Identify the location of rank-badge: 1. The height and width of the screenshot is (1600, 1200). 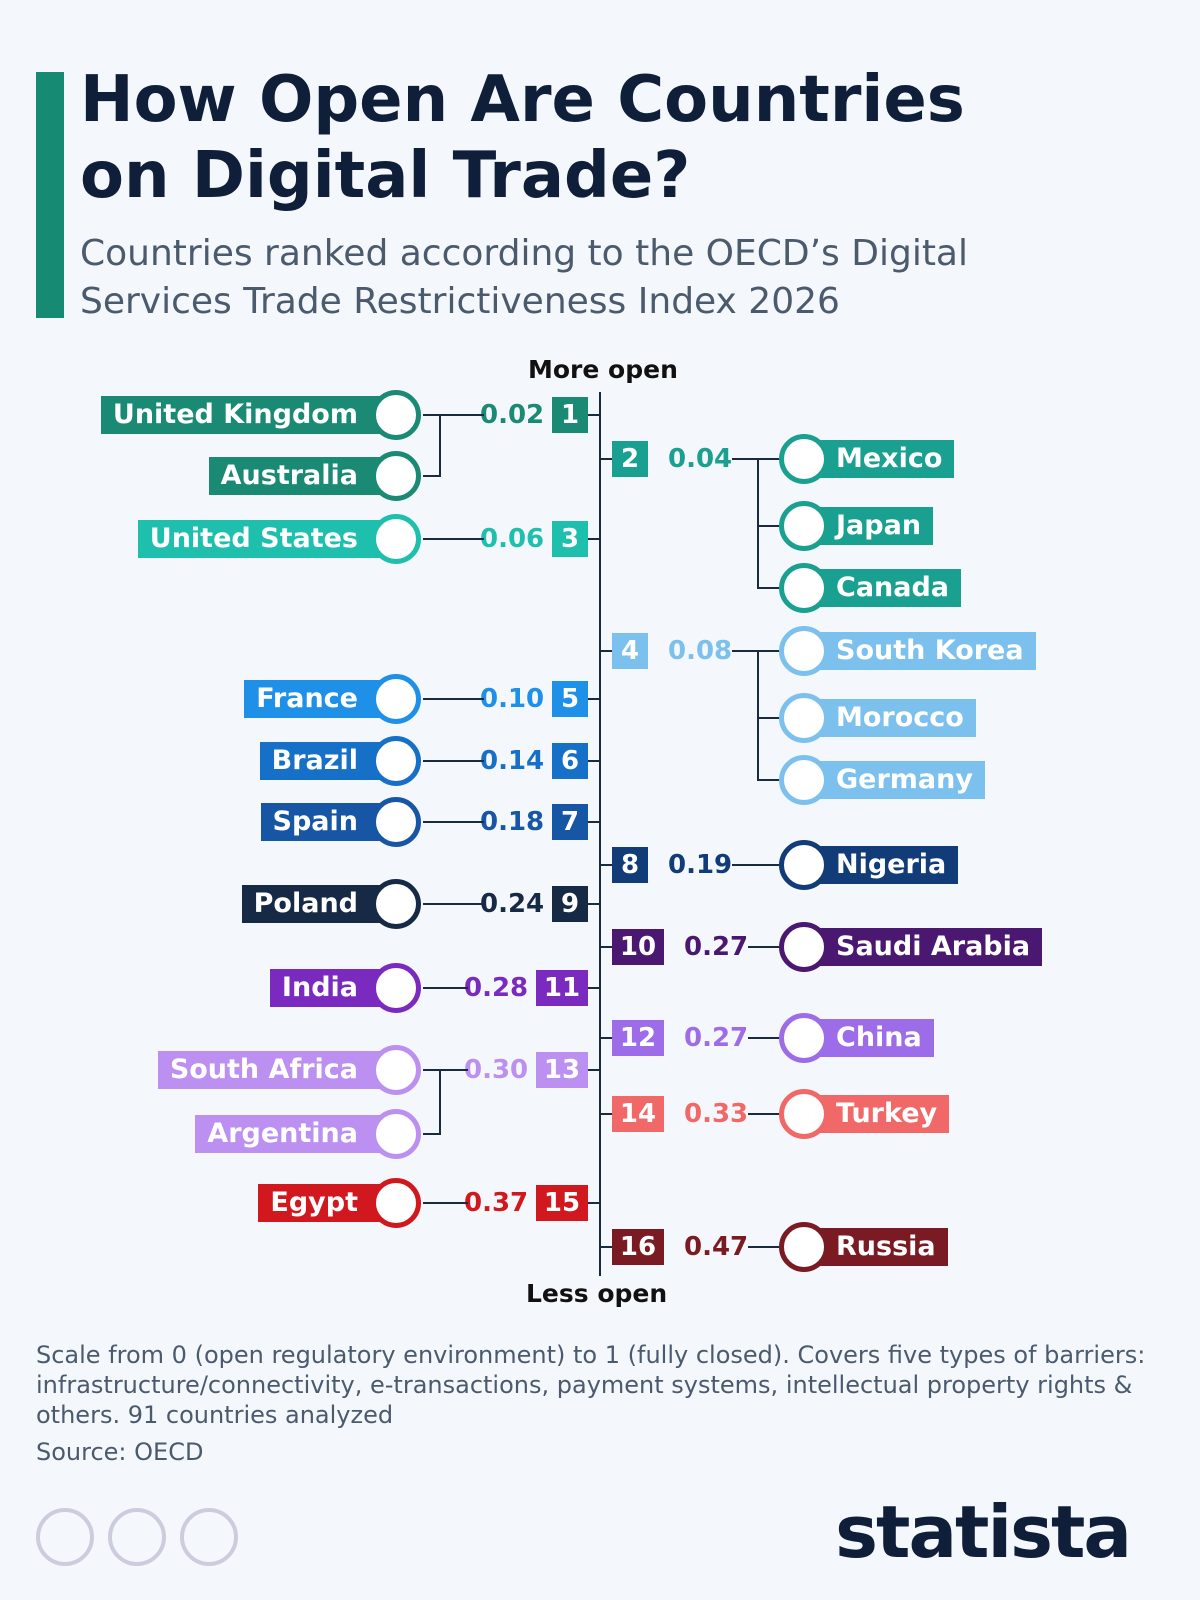
(570, 415).